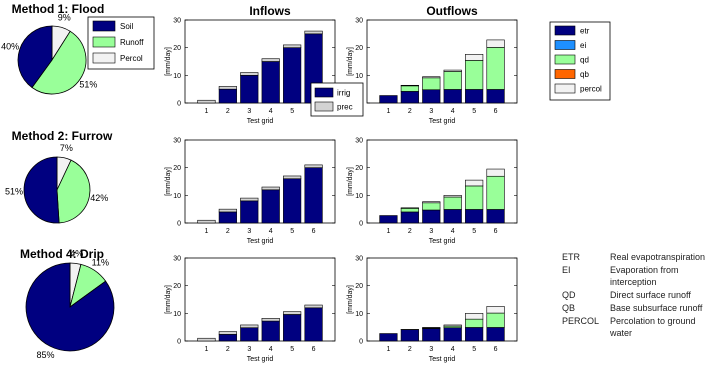  Describe the element at coordinates (343, 93) in the screenshot. I see `legend-label-irrig: irrig` at that location.